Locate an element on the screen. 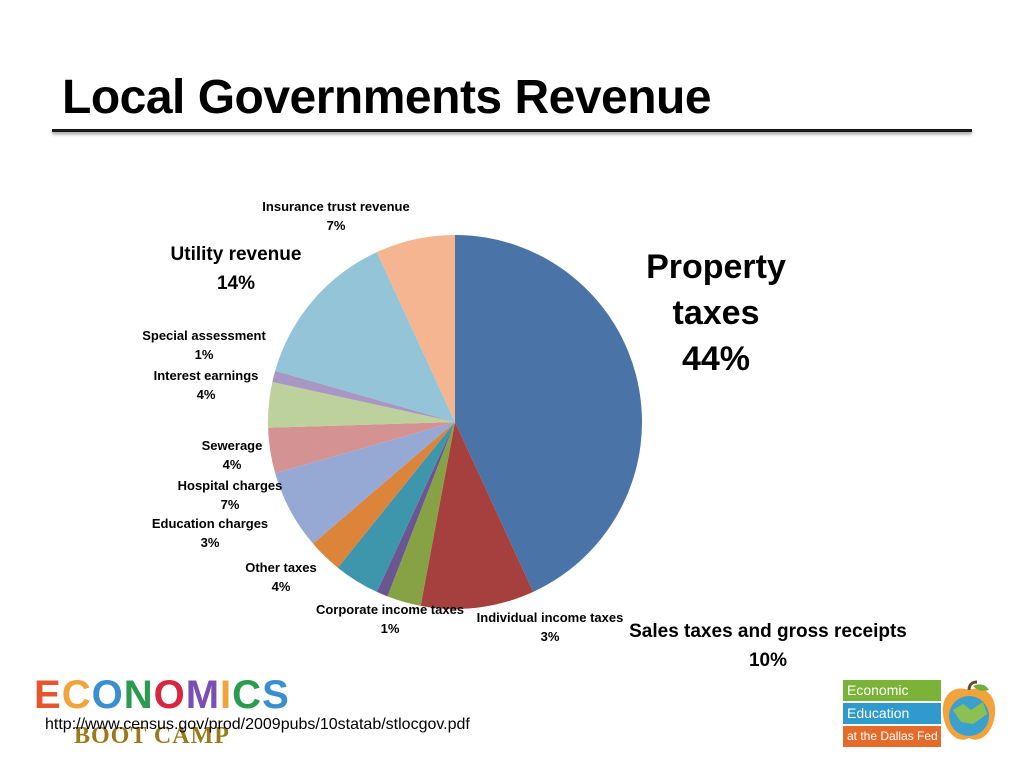 The image size is (1024, 768). pie-slice-other-taxes is located at coordinates (396, 507).